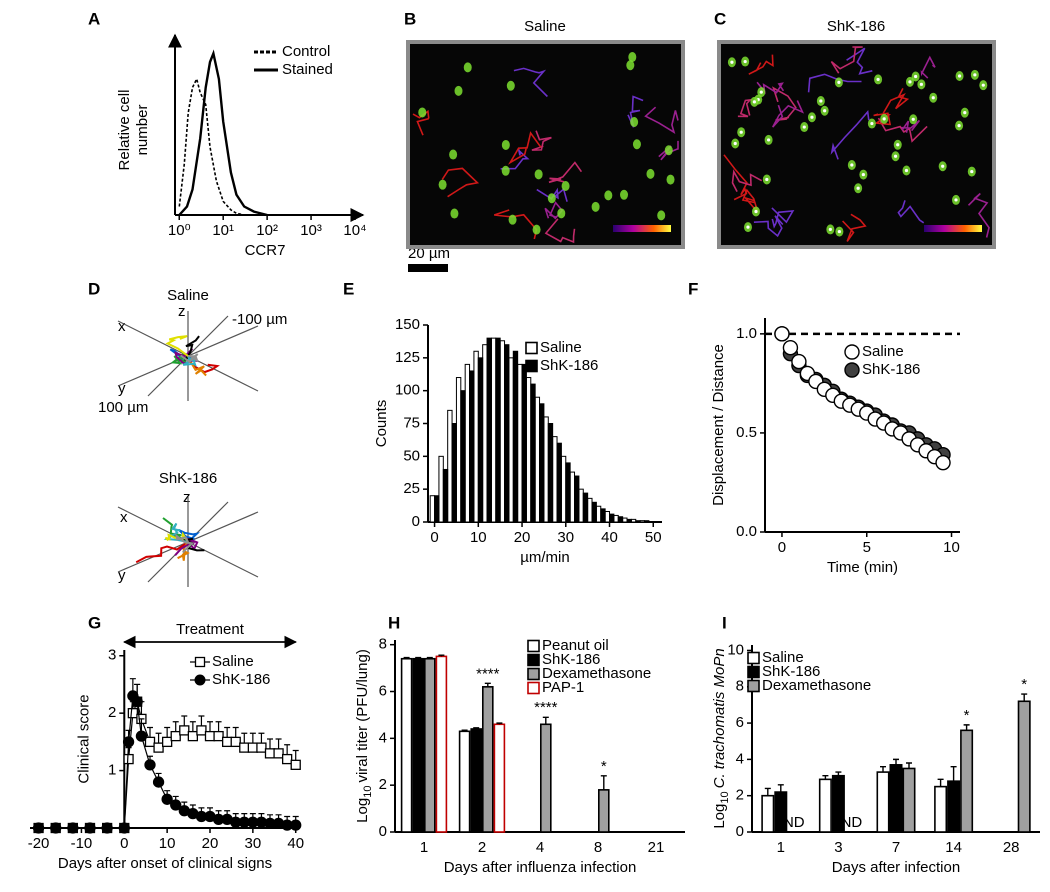  Describe the element at coordinates (488, 673) in the screenshot. I see `significance-label: ****` at that location.